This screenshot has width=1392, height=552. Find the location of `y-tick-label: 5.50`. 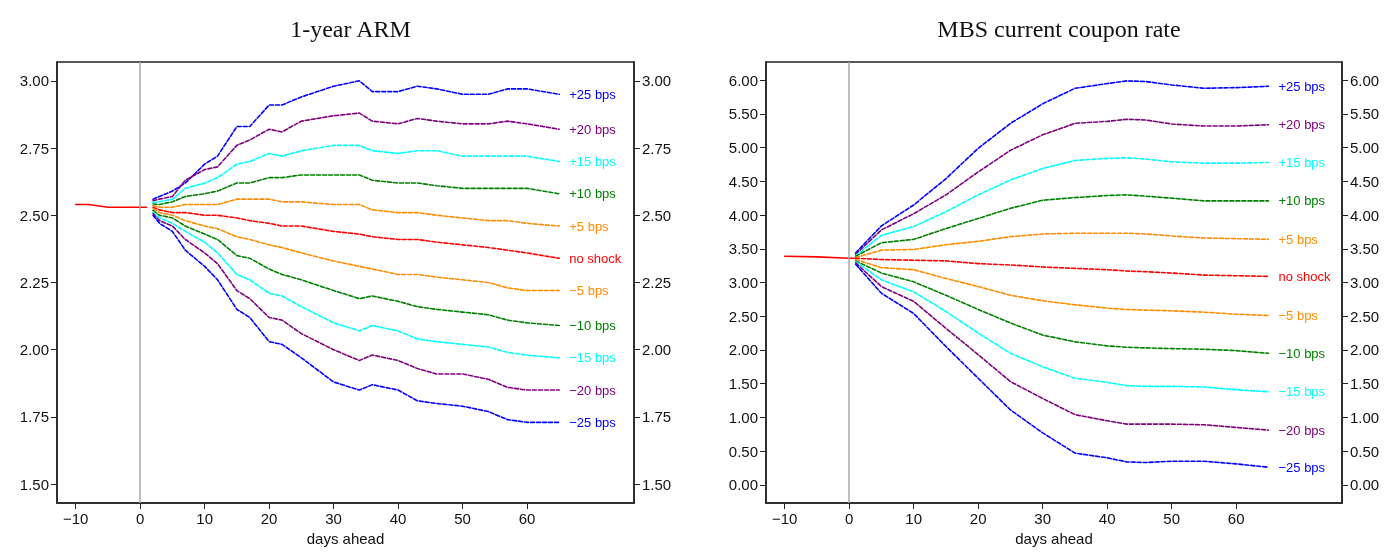

y-tick-label: 5.50 is located at coordinates (743, 114).